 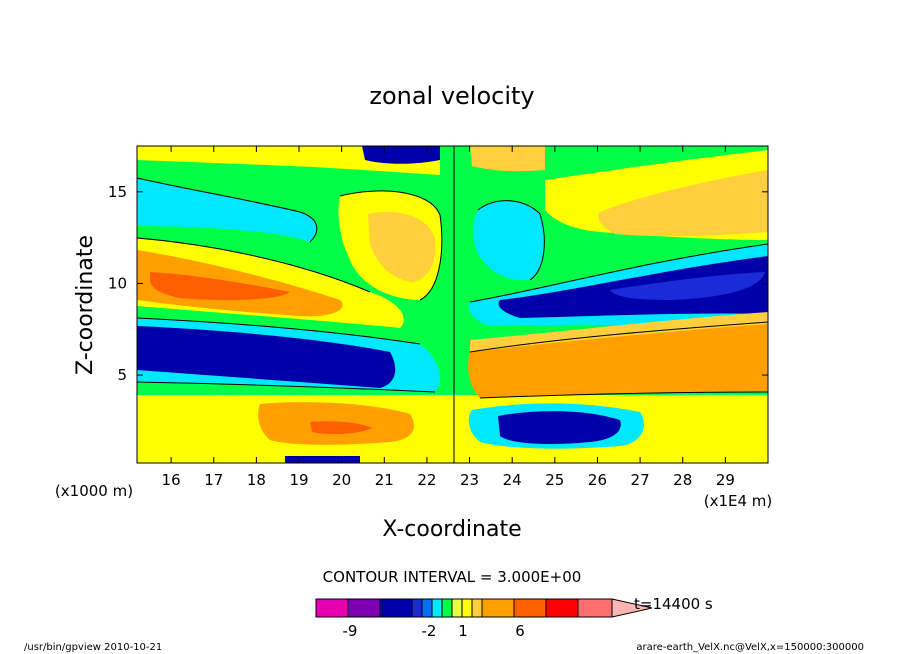 What do you see at coordinates (429, 631) in the screenshot?
I see `colorbar-tick-label: -2` at bounding box center [429, 631].